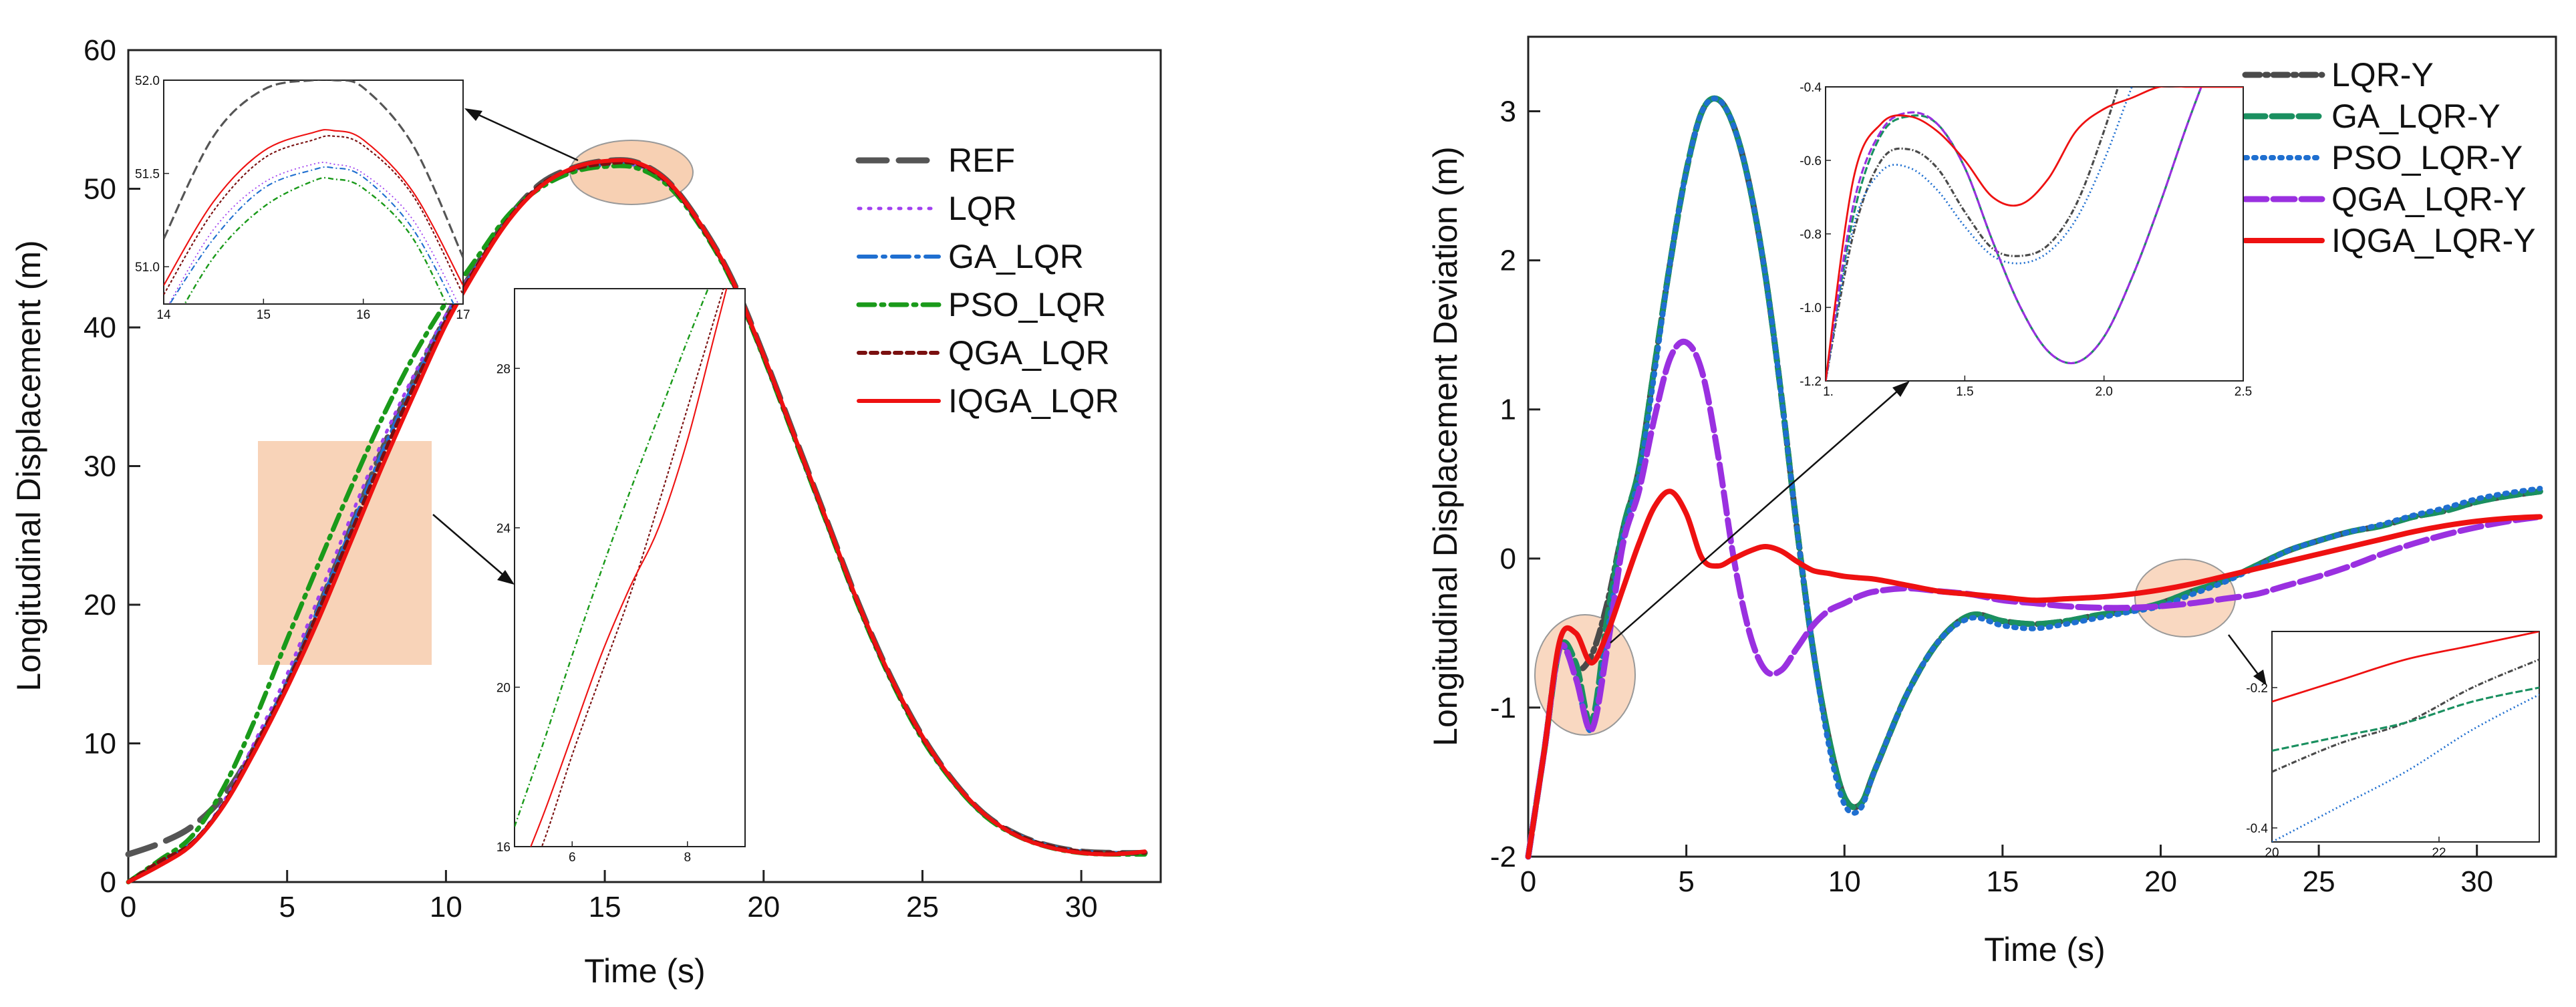 This screenshot has width=2576, height=1007. Describe the element at coordinates (1811, 235) in the screenshot. I see `inset-y-tick-label: -0.8` at that location.